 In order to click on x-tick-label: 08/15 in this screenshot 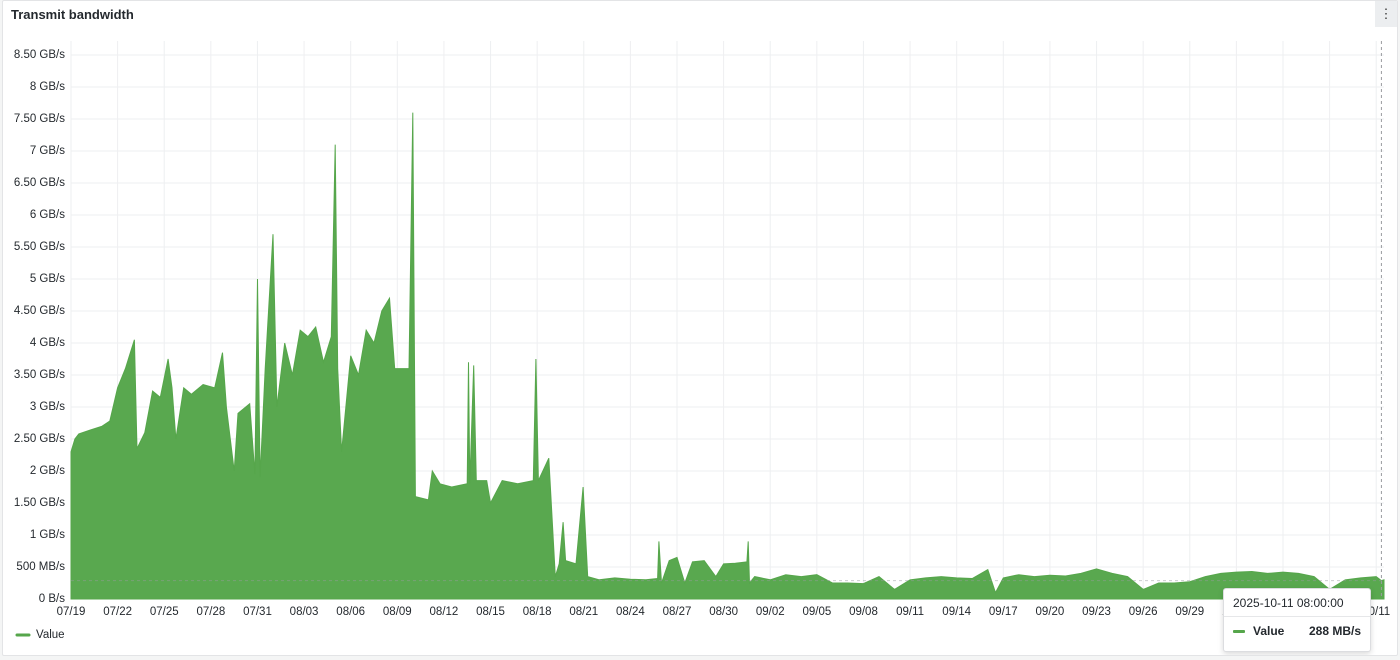, I will do `click(490, 612)`.